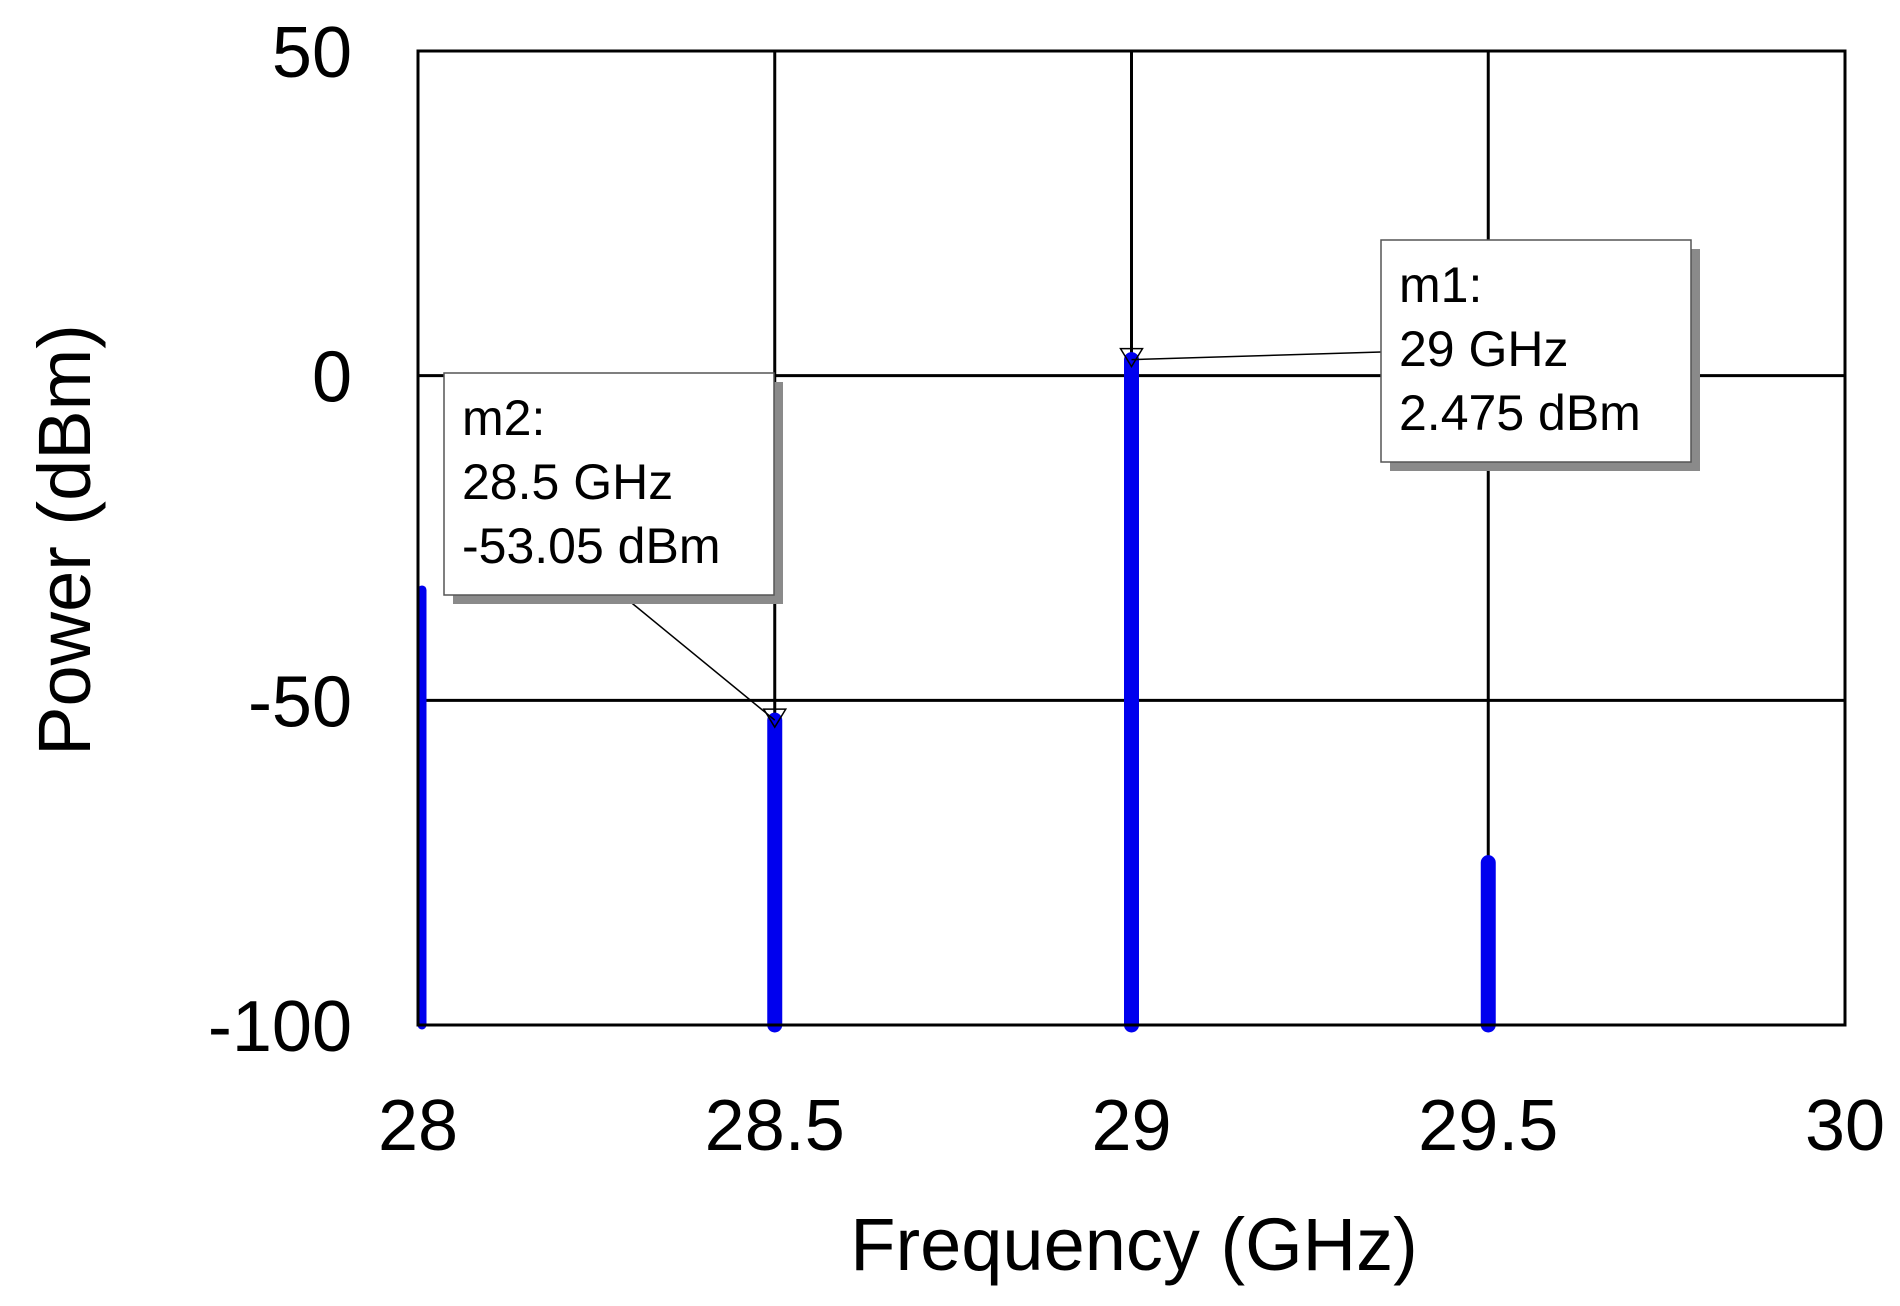 This screenshot has height=1306, width=1900. I want to click on x-tick-label: 29, so click(1131, 1126).